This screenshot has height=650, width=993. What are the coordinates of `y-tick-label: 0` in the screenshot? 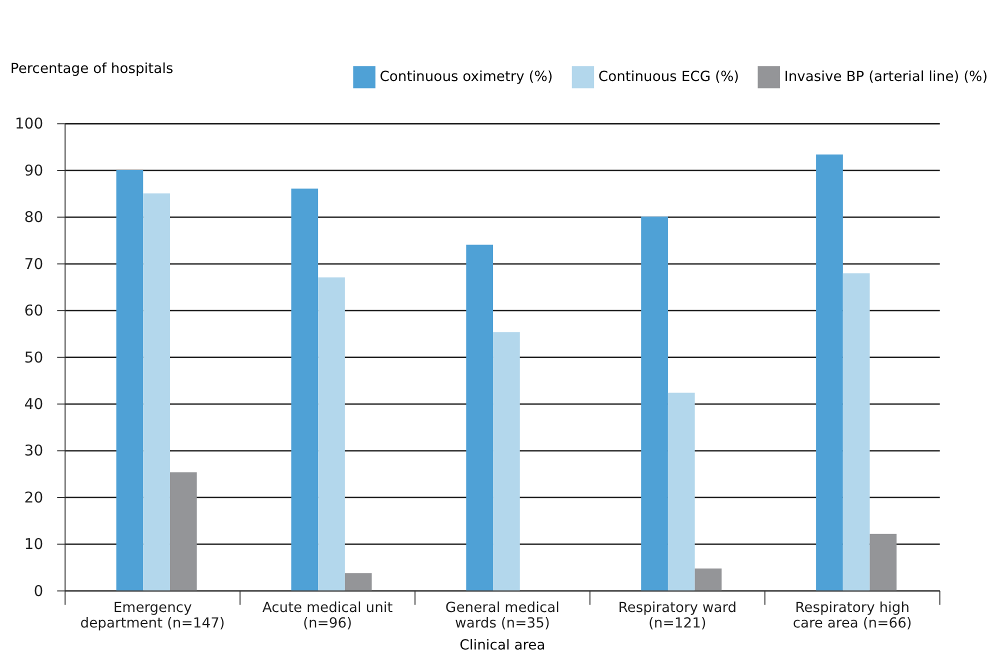 It's located at (39, 591).